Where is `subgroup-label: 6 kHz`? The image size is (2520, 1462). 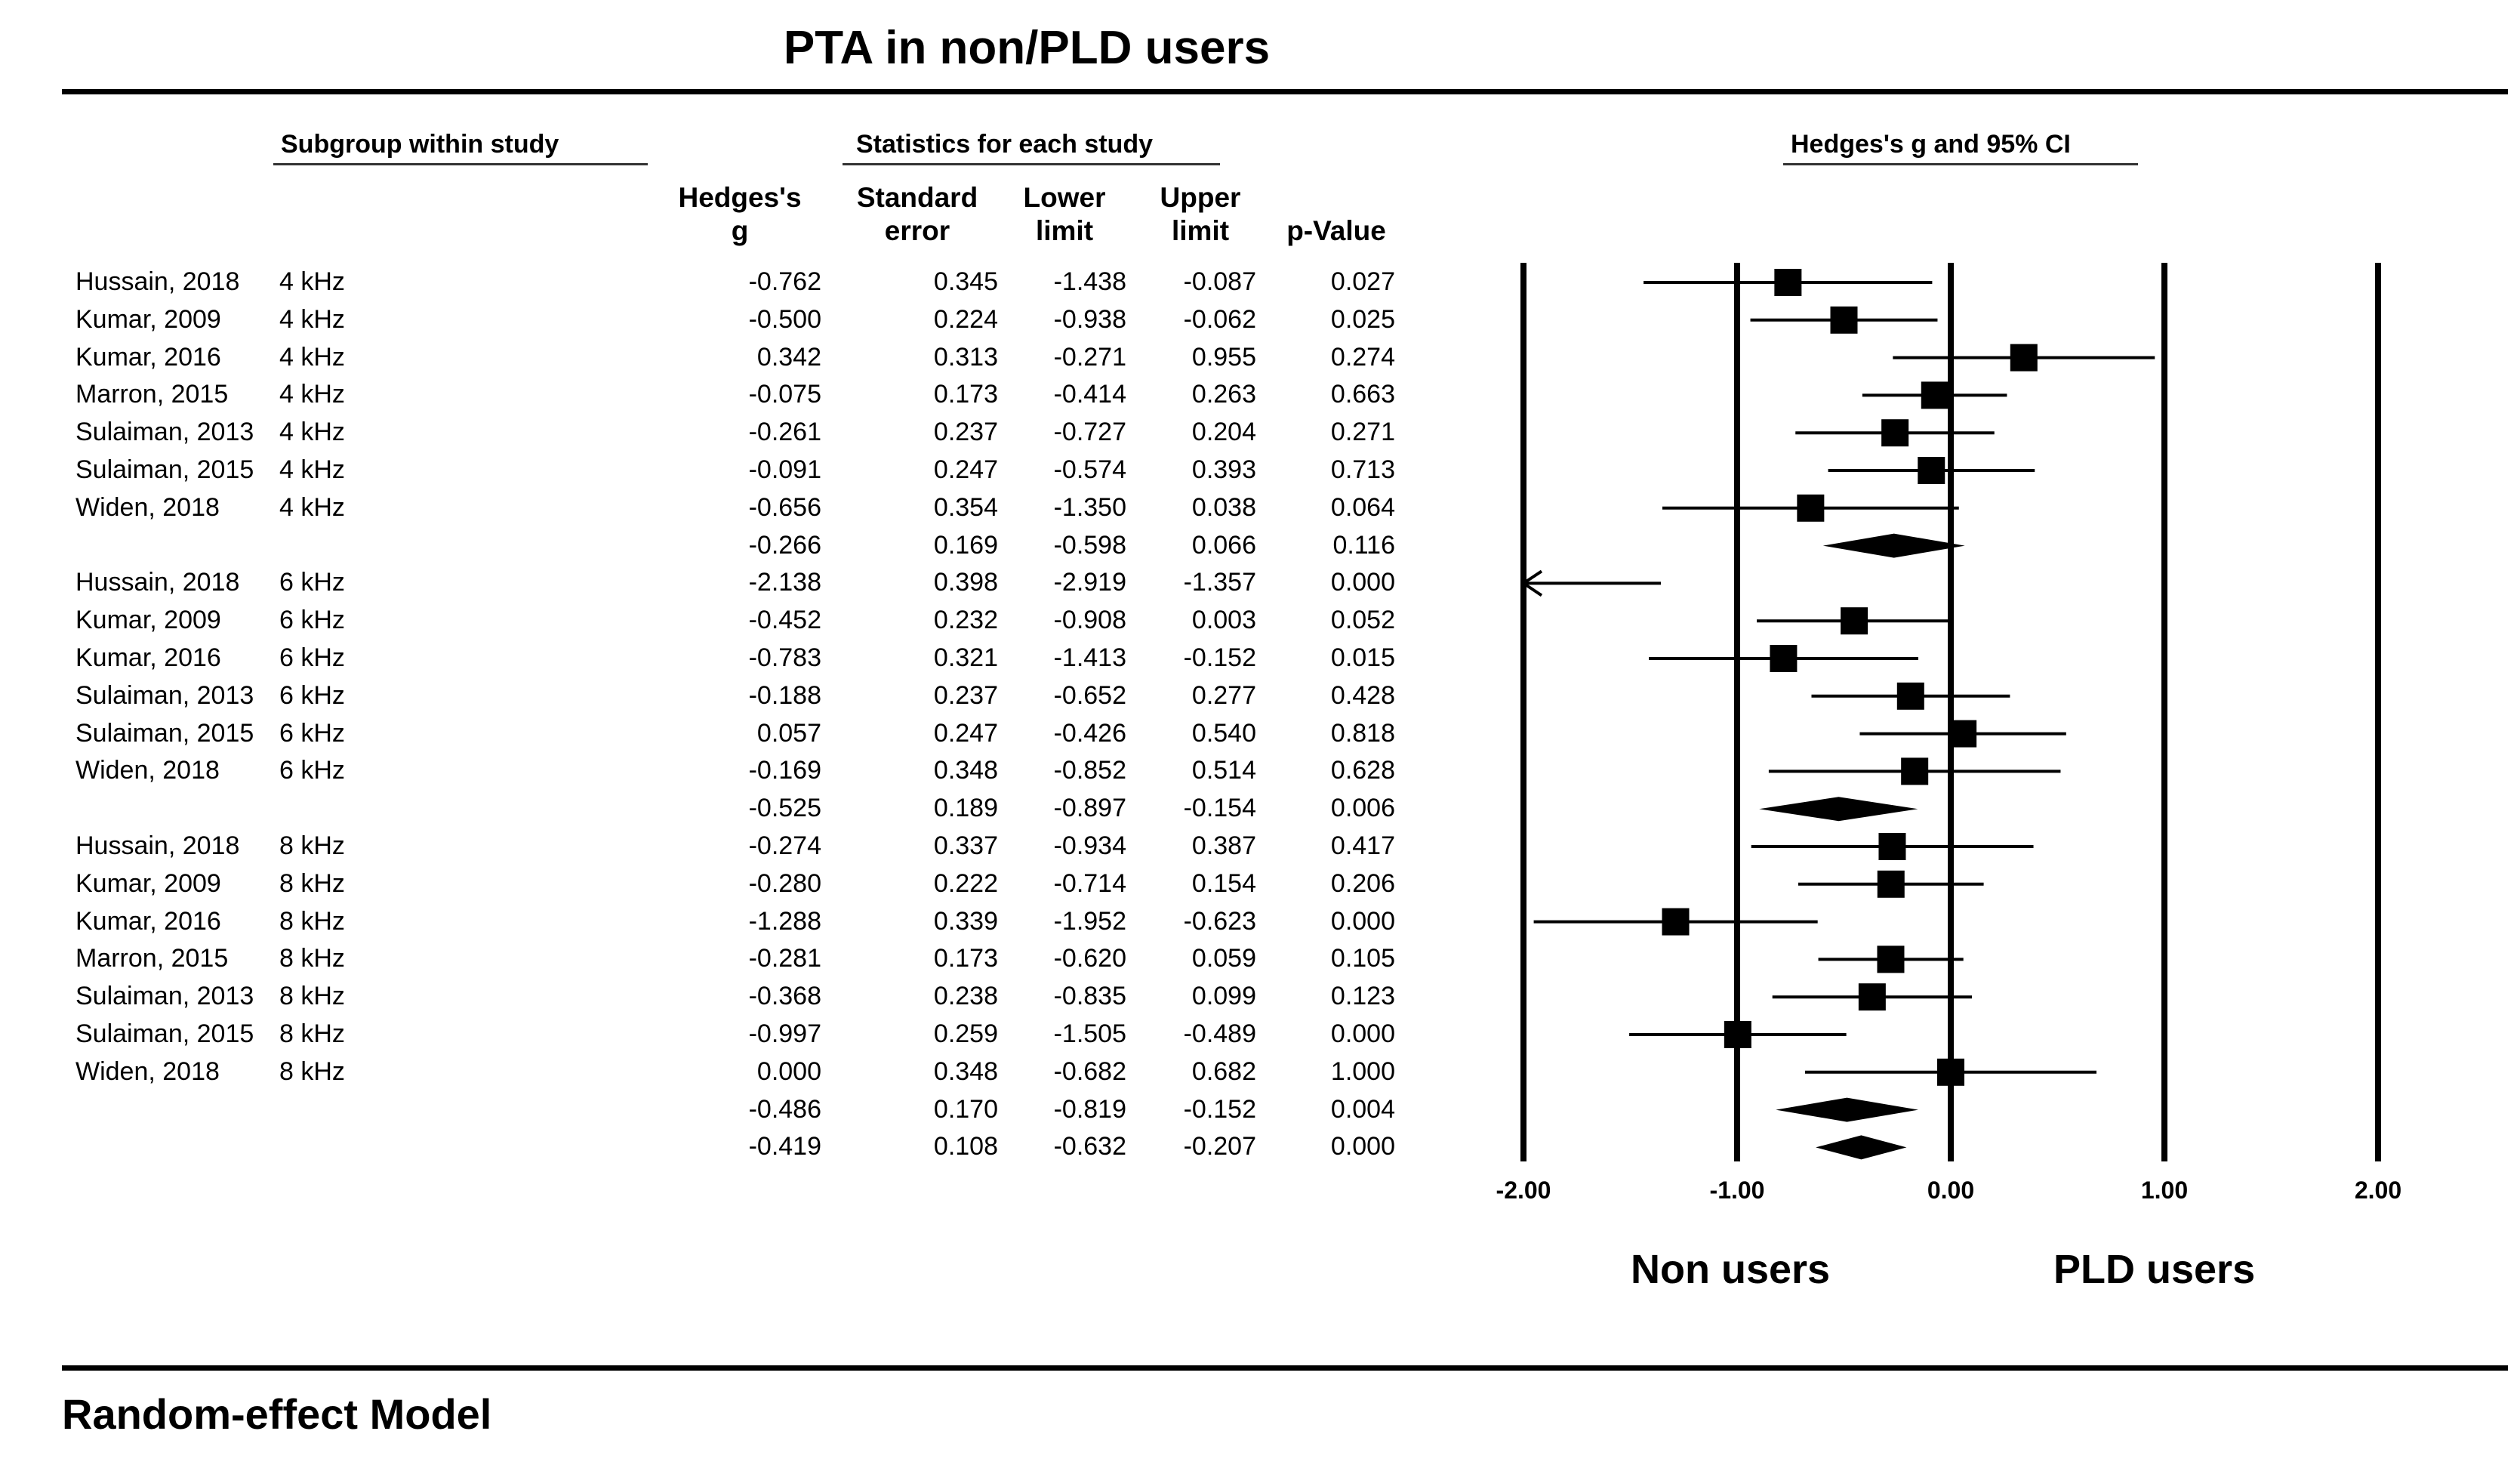
subgroup-label: 6 kHz is located at coordinates (312, 770).